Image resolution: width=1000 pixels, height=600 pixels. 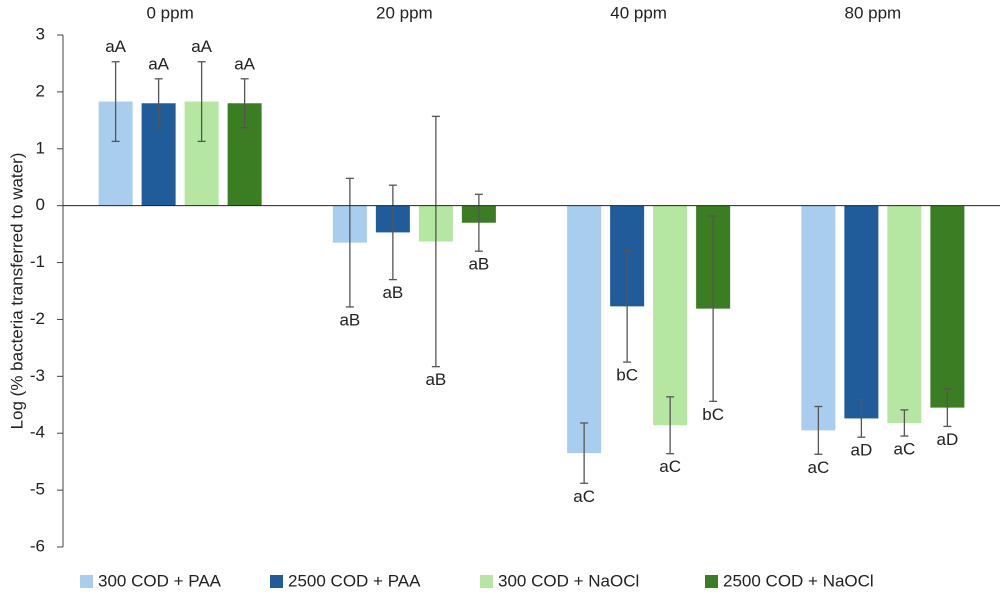 What do you see at coordinates (37, 318) in the screenshot?
I see `y-tick-label: -2` at bounding box center [37, 318].